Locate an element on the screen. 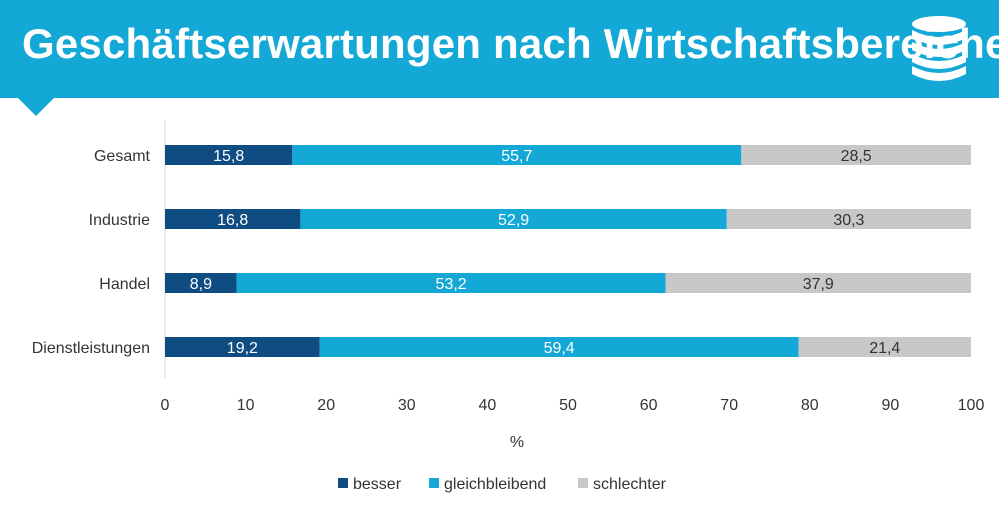 The width and height of the screenshot is (999, 525). x-axis-label: % is located at coordinates (517, 442).